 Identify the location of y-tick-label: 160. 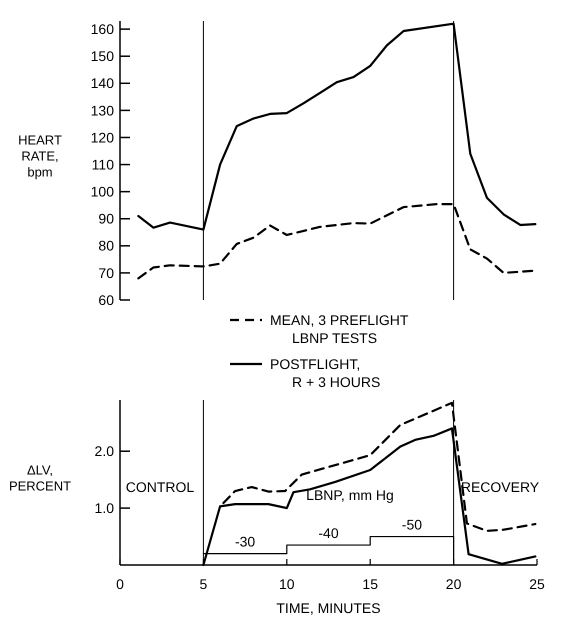
(102, 29).